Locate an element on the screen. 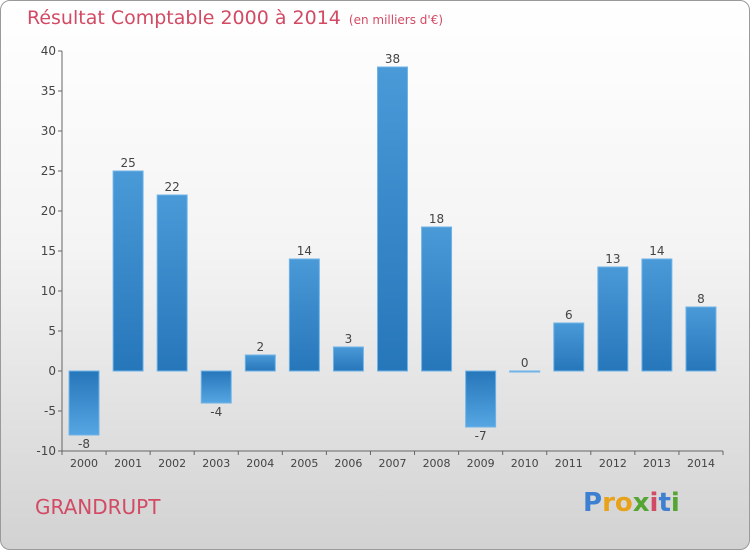 The image size is (750, 550). y-tick-label: 5 is located at coordinates (52, 331).